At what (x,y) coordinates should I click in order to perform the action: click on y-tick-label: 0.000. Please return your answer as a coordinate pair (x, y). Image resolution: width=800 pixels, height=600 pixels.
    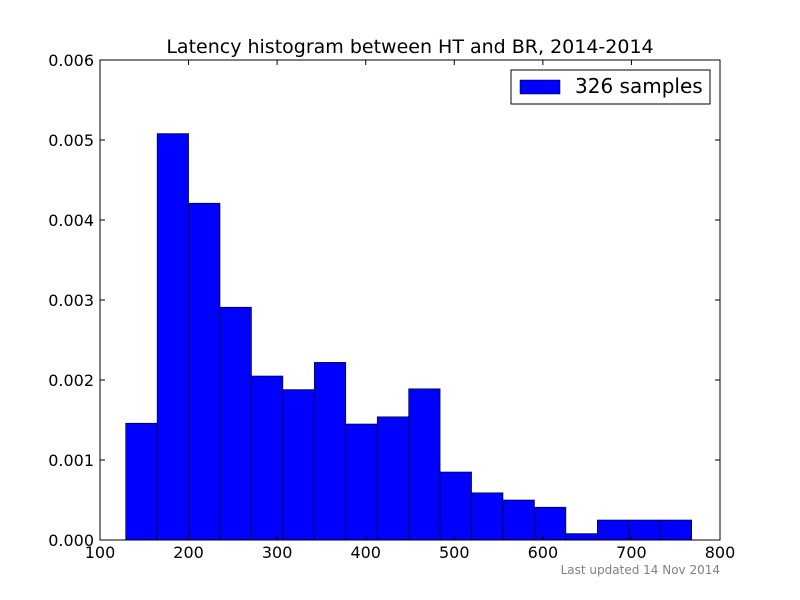
    Looking at the image, I should click on (71, 540).